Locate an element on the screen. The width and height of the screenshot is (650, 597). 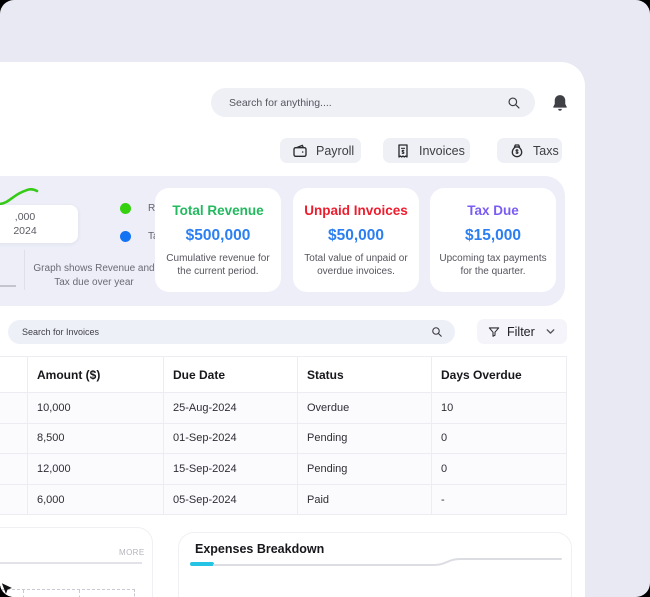
table-header-cell: Due Date is located at coordinates (231, 374).